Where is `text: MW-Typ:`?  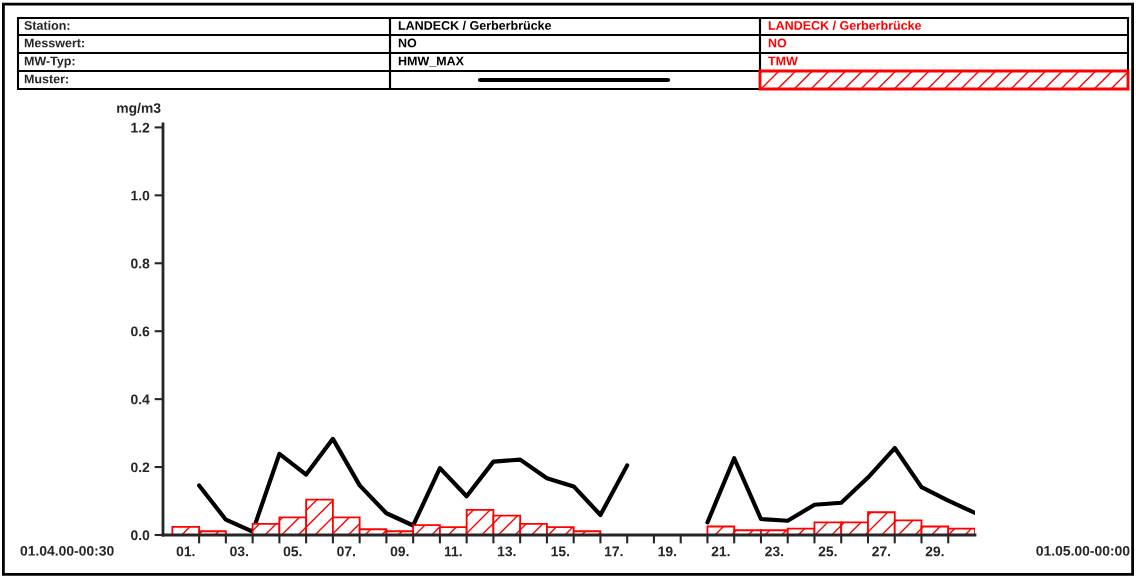 text: MW-Typ: is located at coordinates (49, 62).